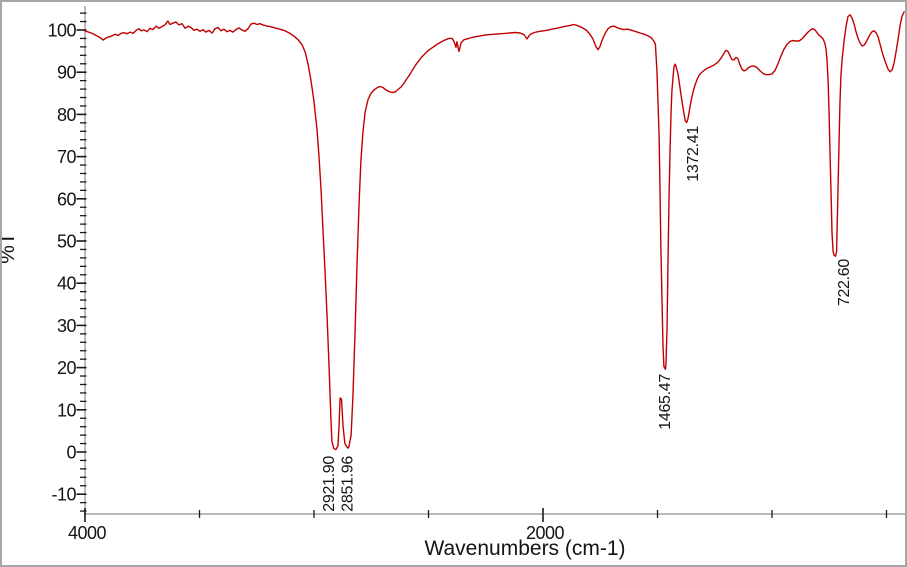  What do you see at coordinates (524, 548) in the screenshot?
I see `x-axis-title: Wavenumbers (cm-1)` at bounding box center [524, 548].